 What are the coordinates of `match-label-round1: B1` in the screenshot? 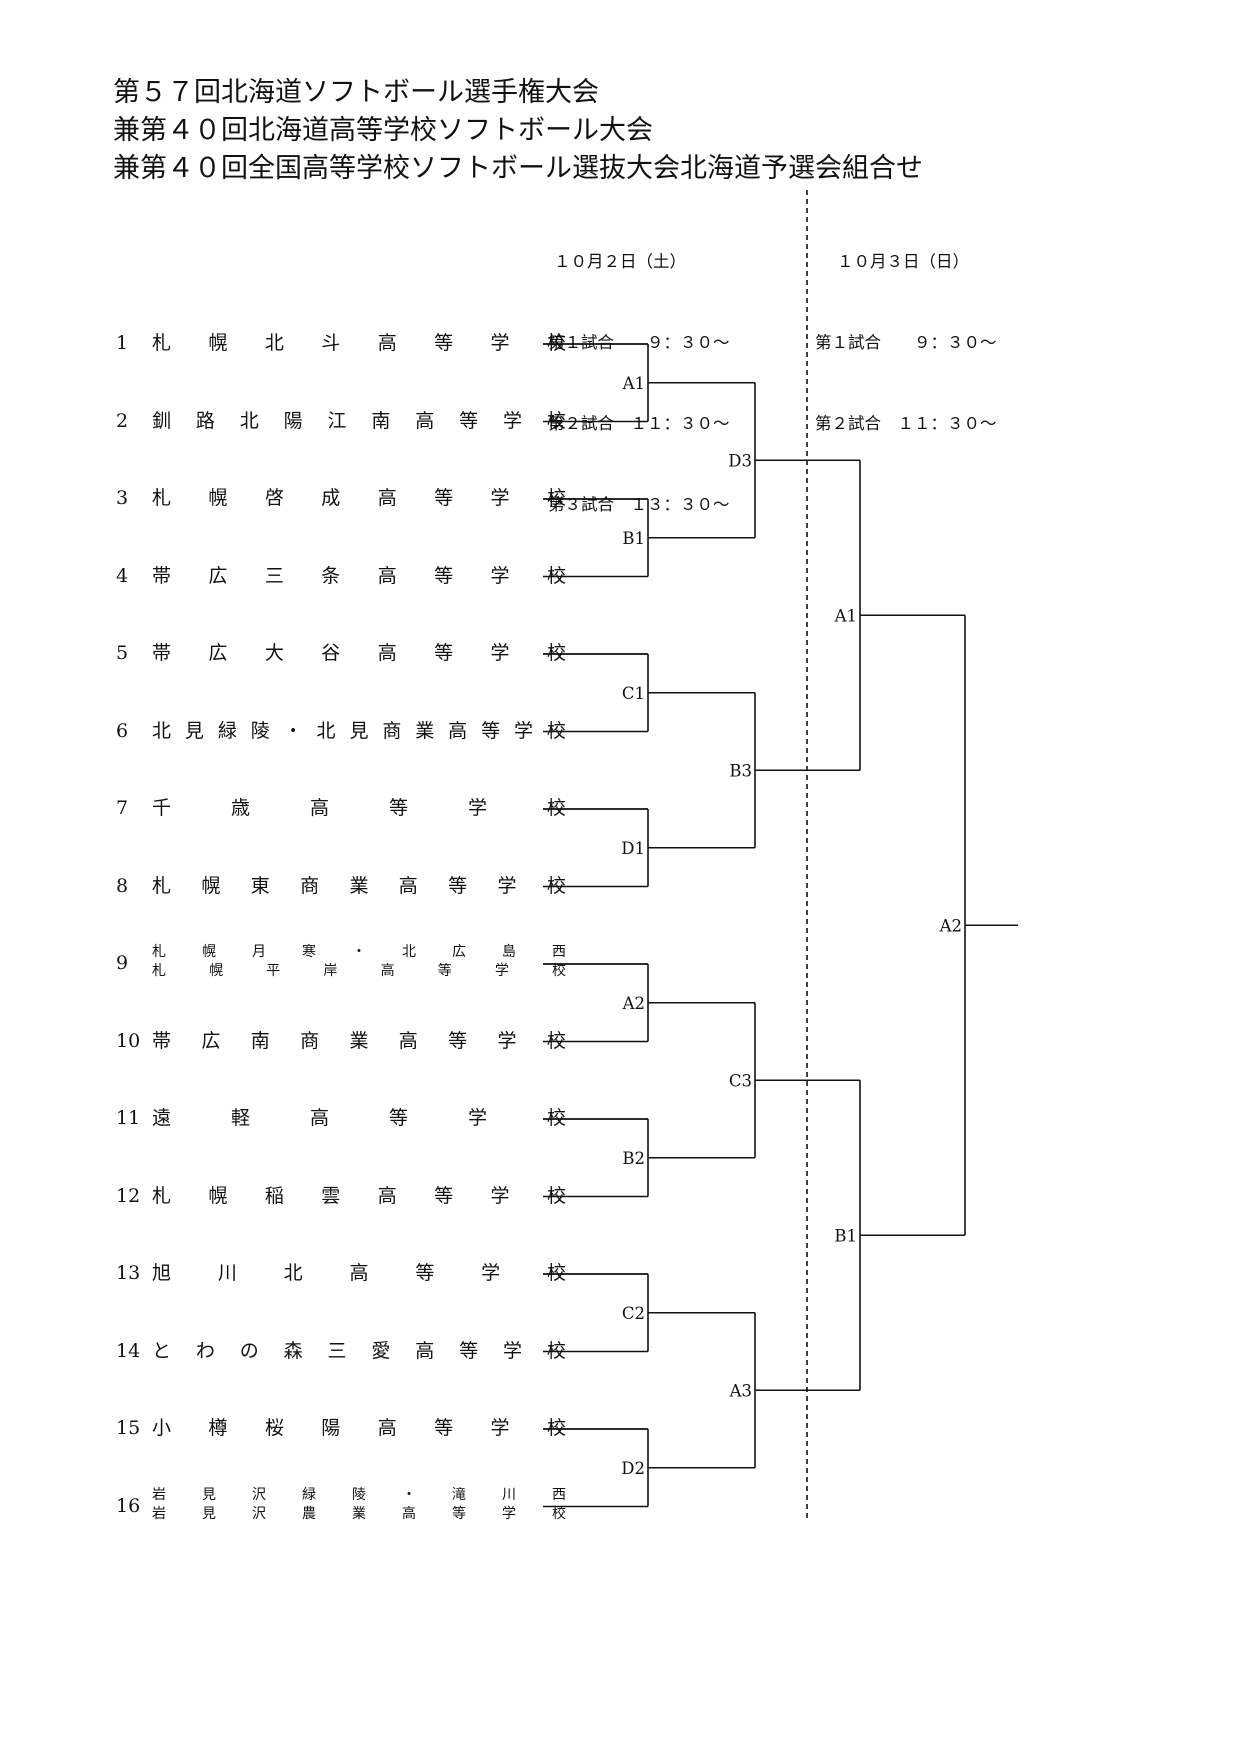 It's located at (633, 538).